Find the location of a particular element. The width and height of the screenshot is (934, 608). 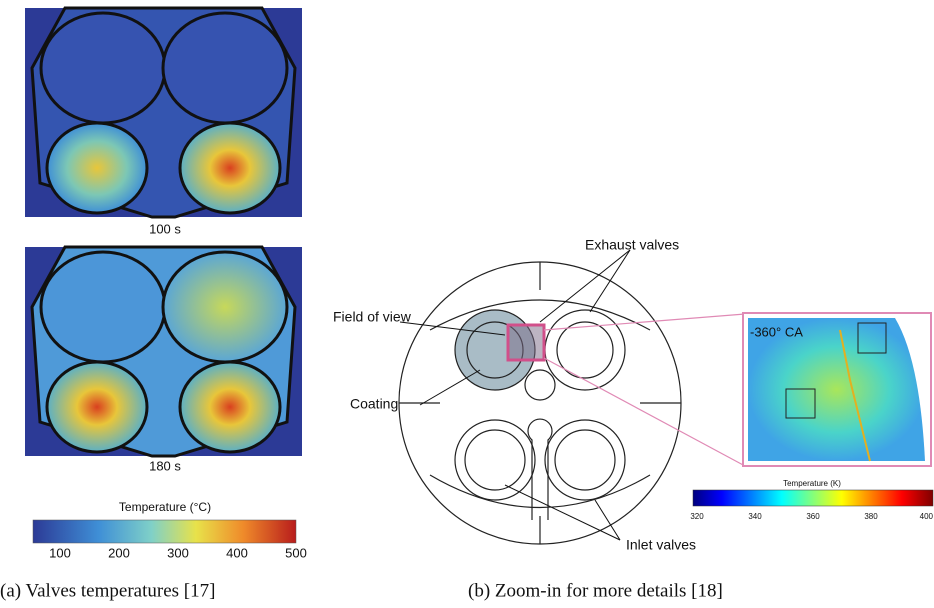

colorbar-tick: 300 is located at coordinates (178, 552).